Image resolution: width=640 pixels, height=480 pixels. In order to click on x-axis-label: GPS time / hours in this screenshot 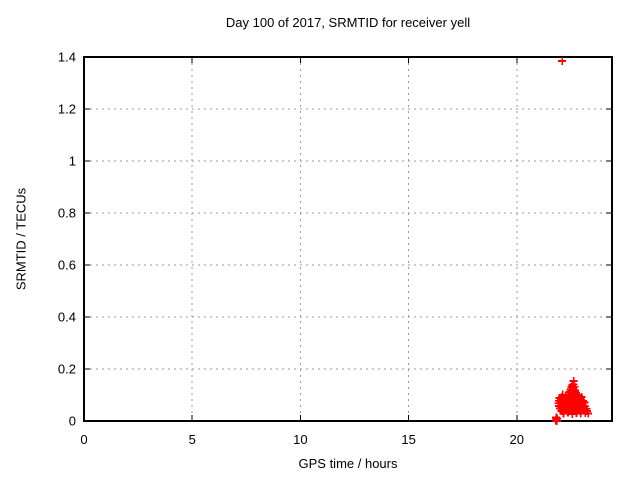, I will do `click(348, 463)`.